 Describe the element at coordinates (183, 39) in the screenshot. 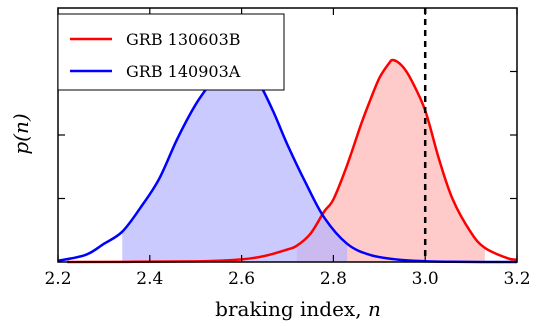

I see `legend-label-1: GRB 130603B` at that location.